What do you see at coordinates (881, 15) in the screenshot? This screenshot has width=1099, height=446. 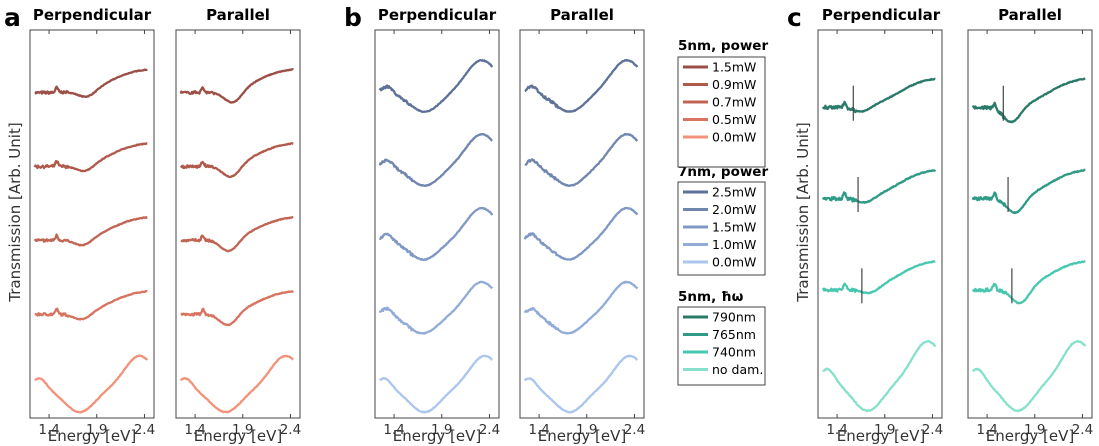 I see `subplot-title-c1: Perpendicular` at bounding box center [881, 15].